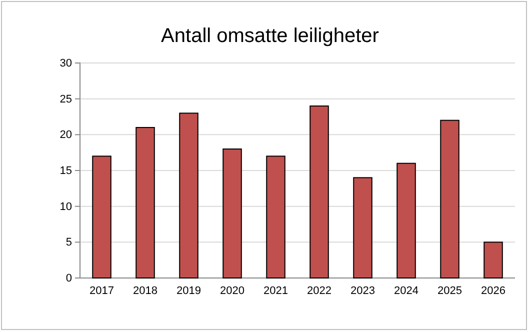 The width and height of the screenshot is (529, 332). I want to click on x-tick-label: 2026, so click(493, 291).